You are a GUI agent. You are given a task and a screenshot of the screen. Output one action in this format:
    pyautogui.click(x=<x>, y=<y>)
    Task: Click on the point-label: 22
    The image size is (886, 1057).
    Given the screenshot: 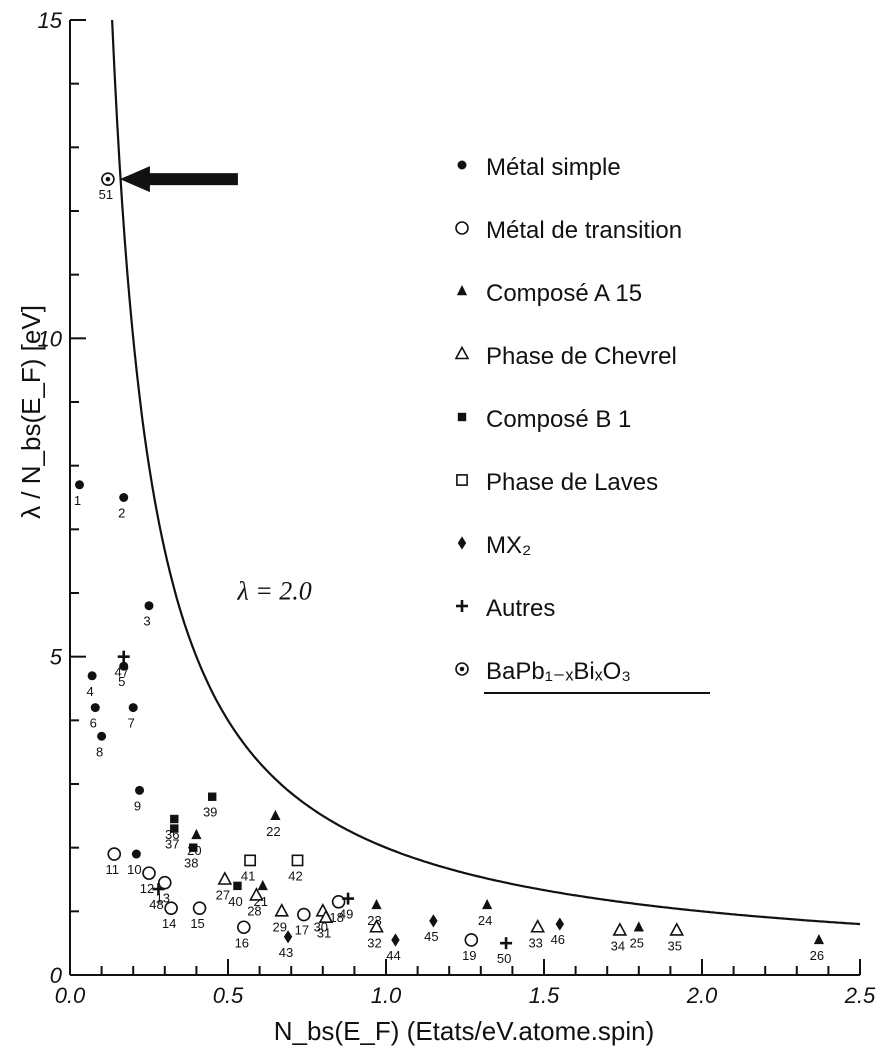 What is the action you would take?
    pyautogui.click(x=273, y=831)
    